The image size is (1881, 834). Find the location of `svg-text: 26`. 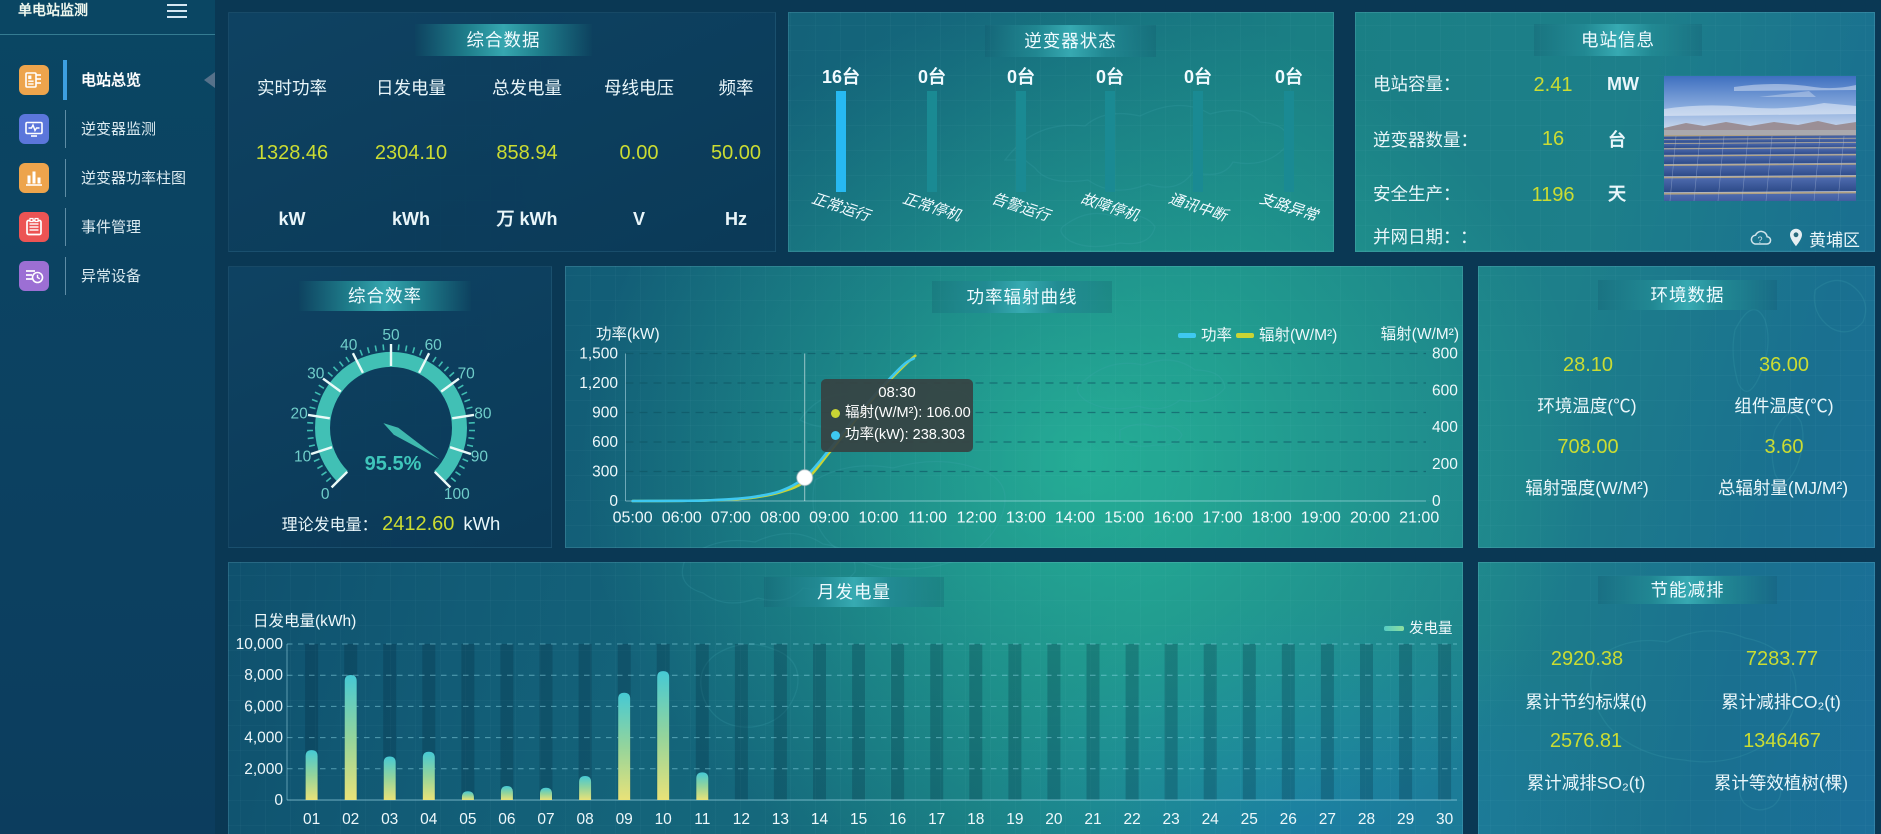

svg-text: 26 is located at coordinates (1288, 819).